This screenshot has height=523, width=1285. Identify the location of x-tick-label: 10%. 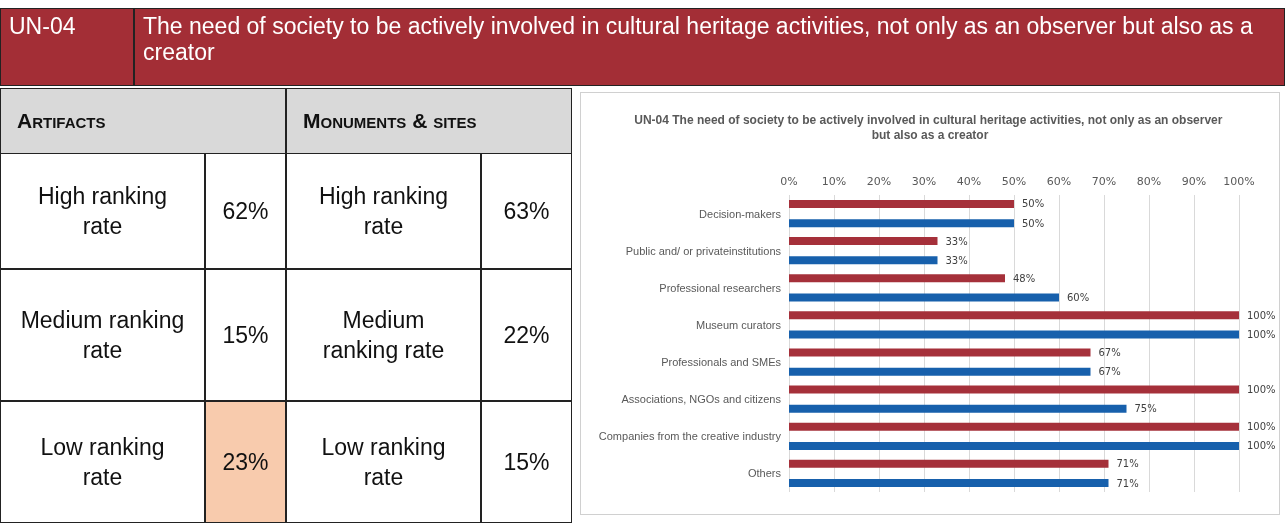
(834, 181).